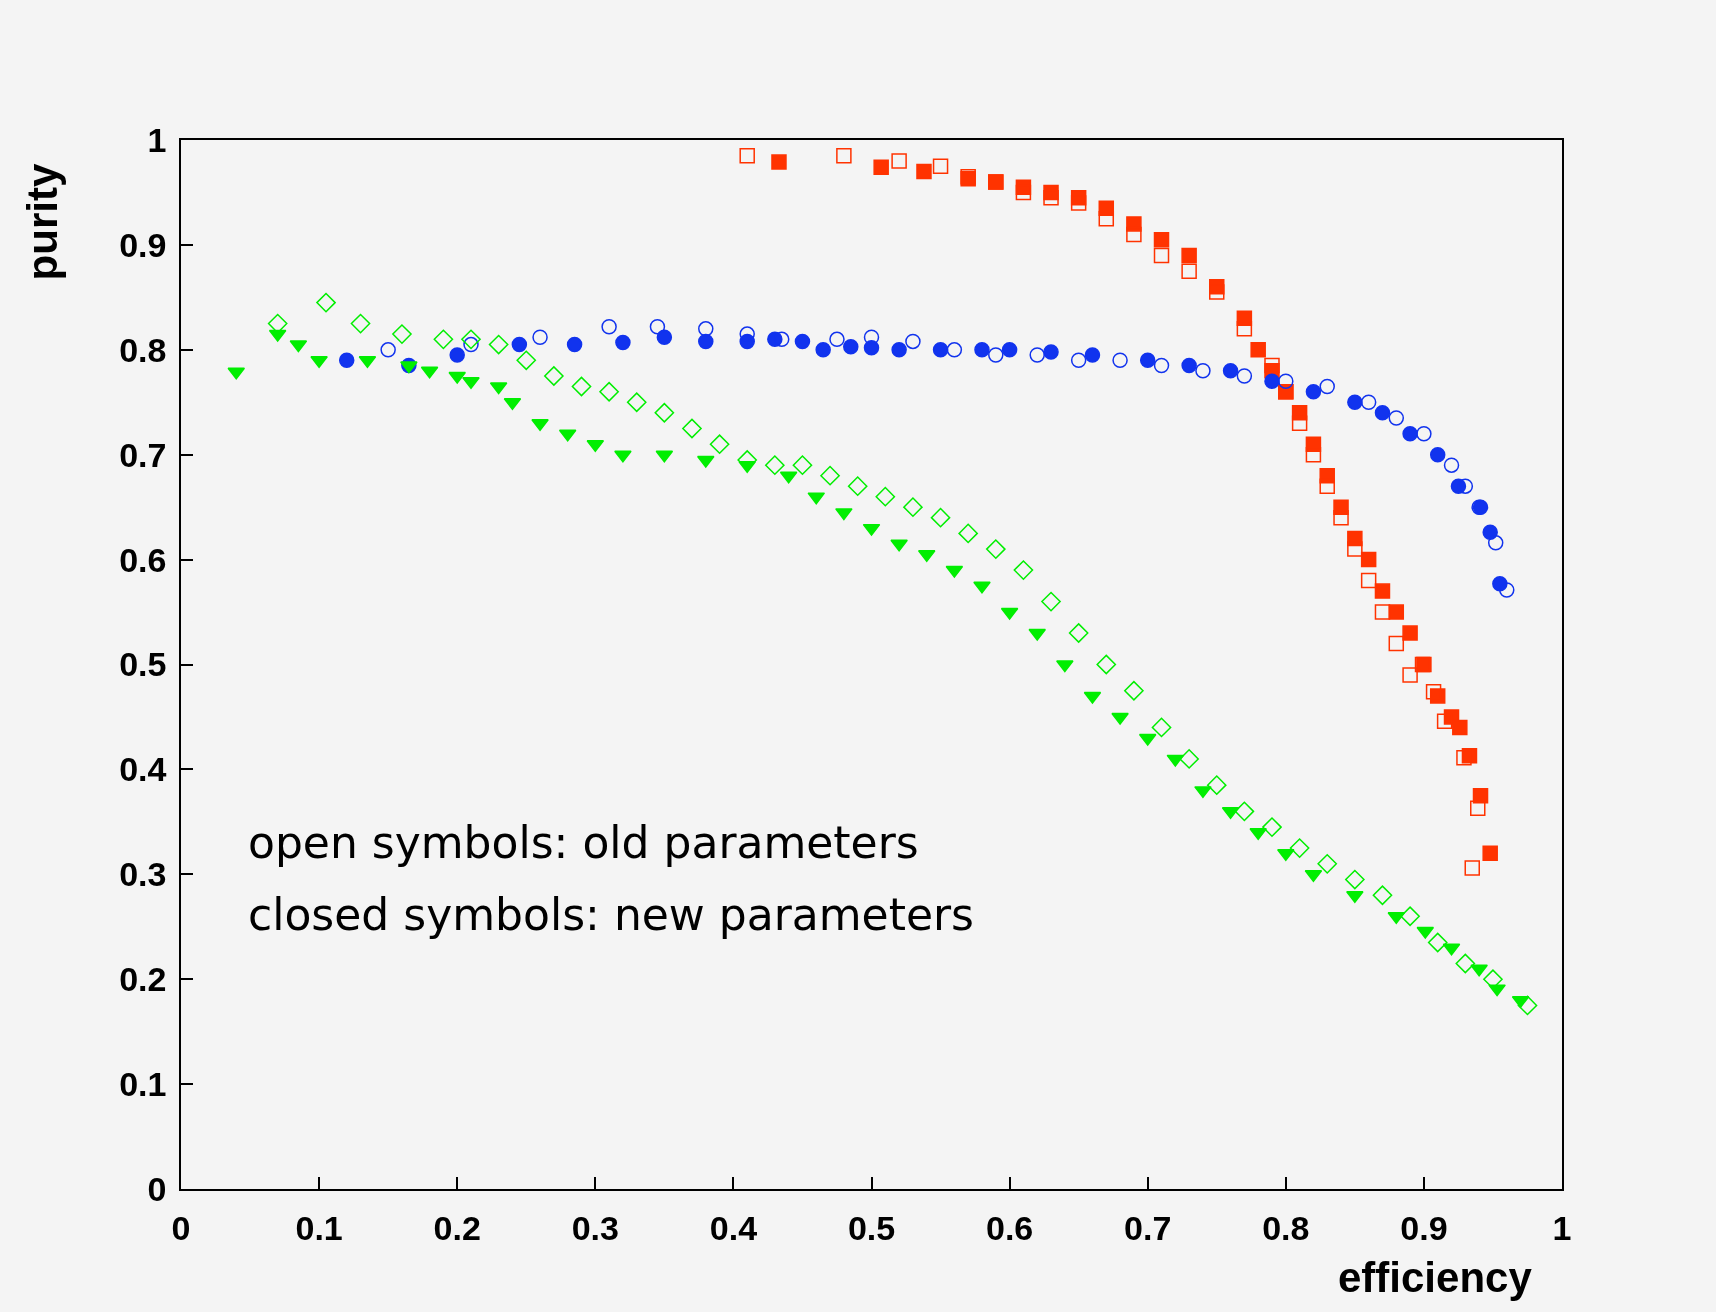 The image size is (1716, 1312). Describe the element at coordinates (143, 769) in the screenshot. I see `y-tick-label: 0.4` at that location.